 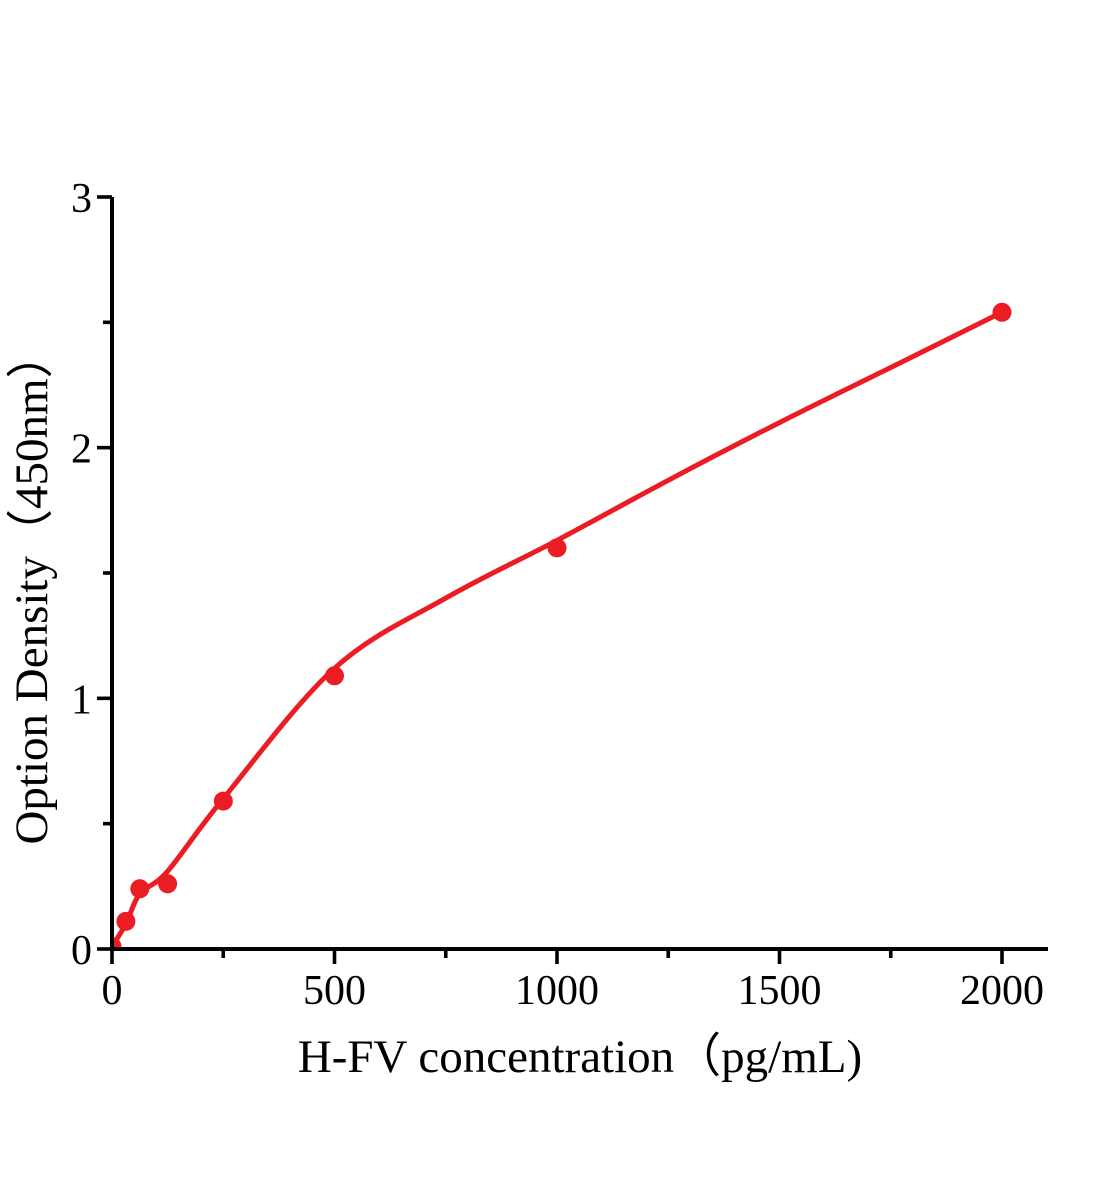 I want to click on x-tick-label: 500, so click(x=334, y=991).